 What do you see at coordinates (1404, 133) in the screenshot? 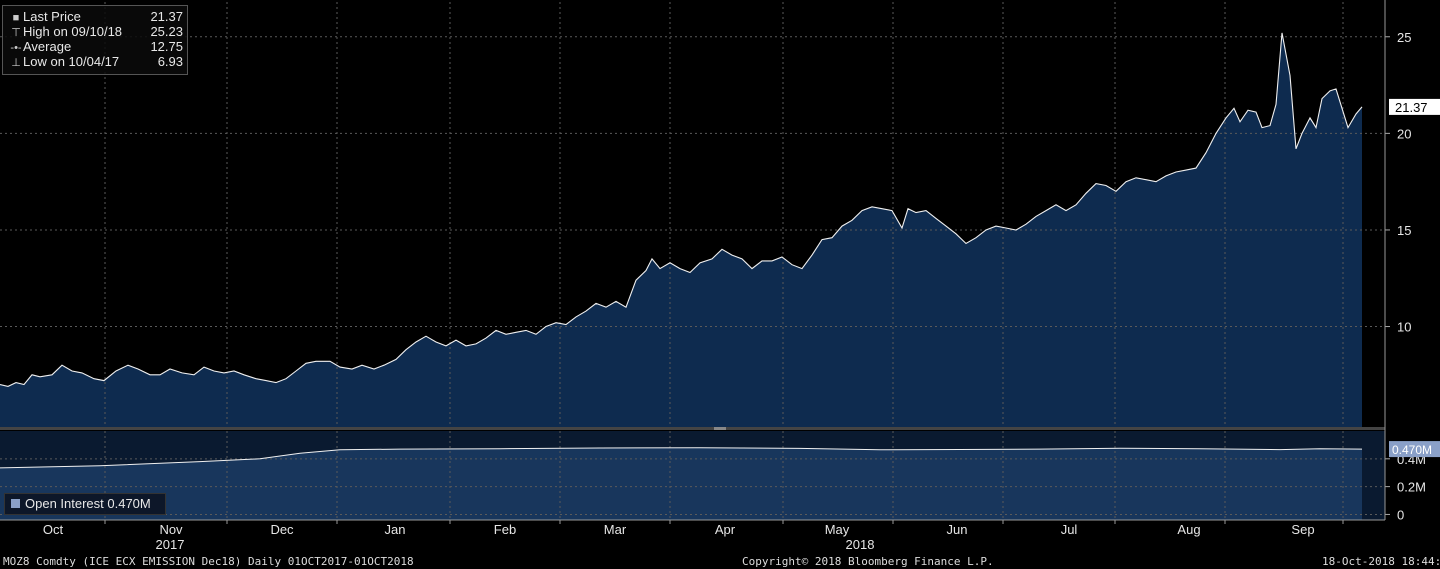
I see `price-axis-tick-label: 20` at bounding box center [1404, 133].